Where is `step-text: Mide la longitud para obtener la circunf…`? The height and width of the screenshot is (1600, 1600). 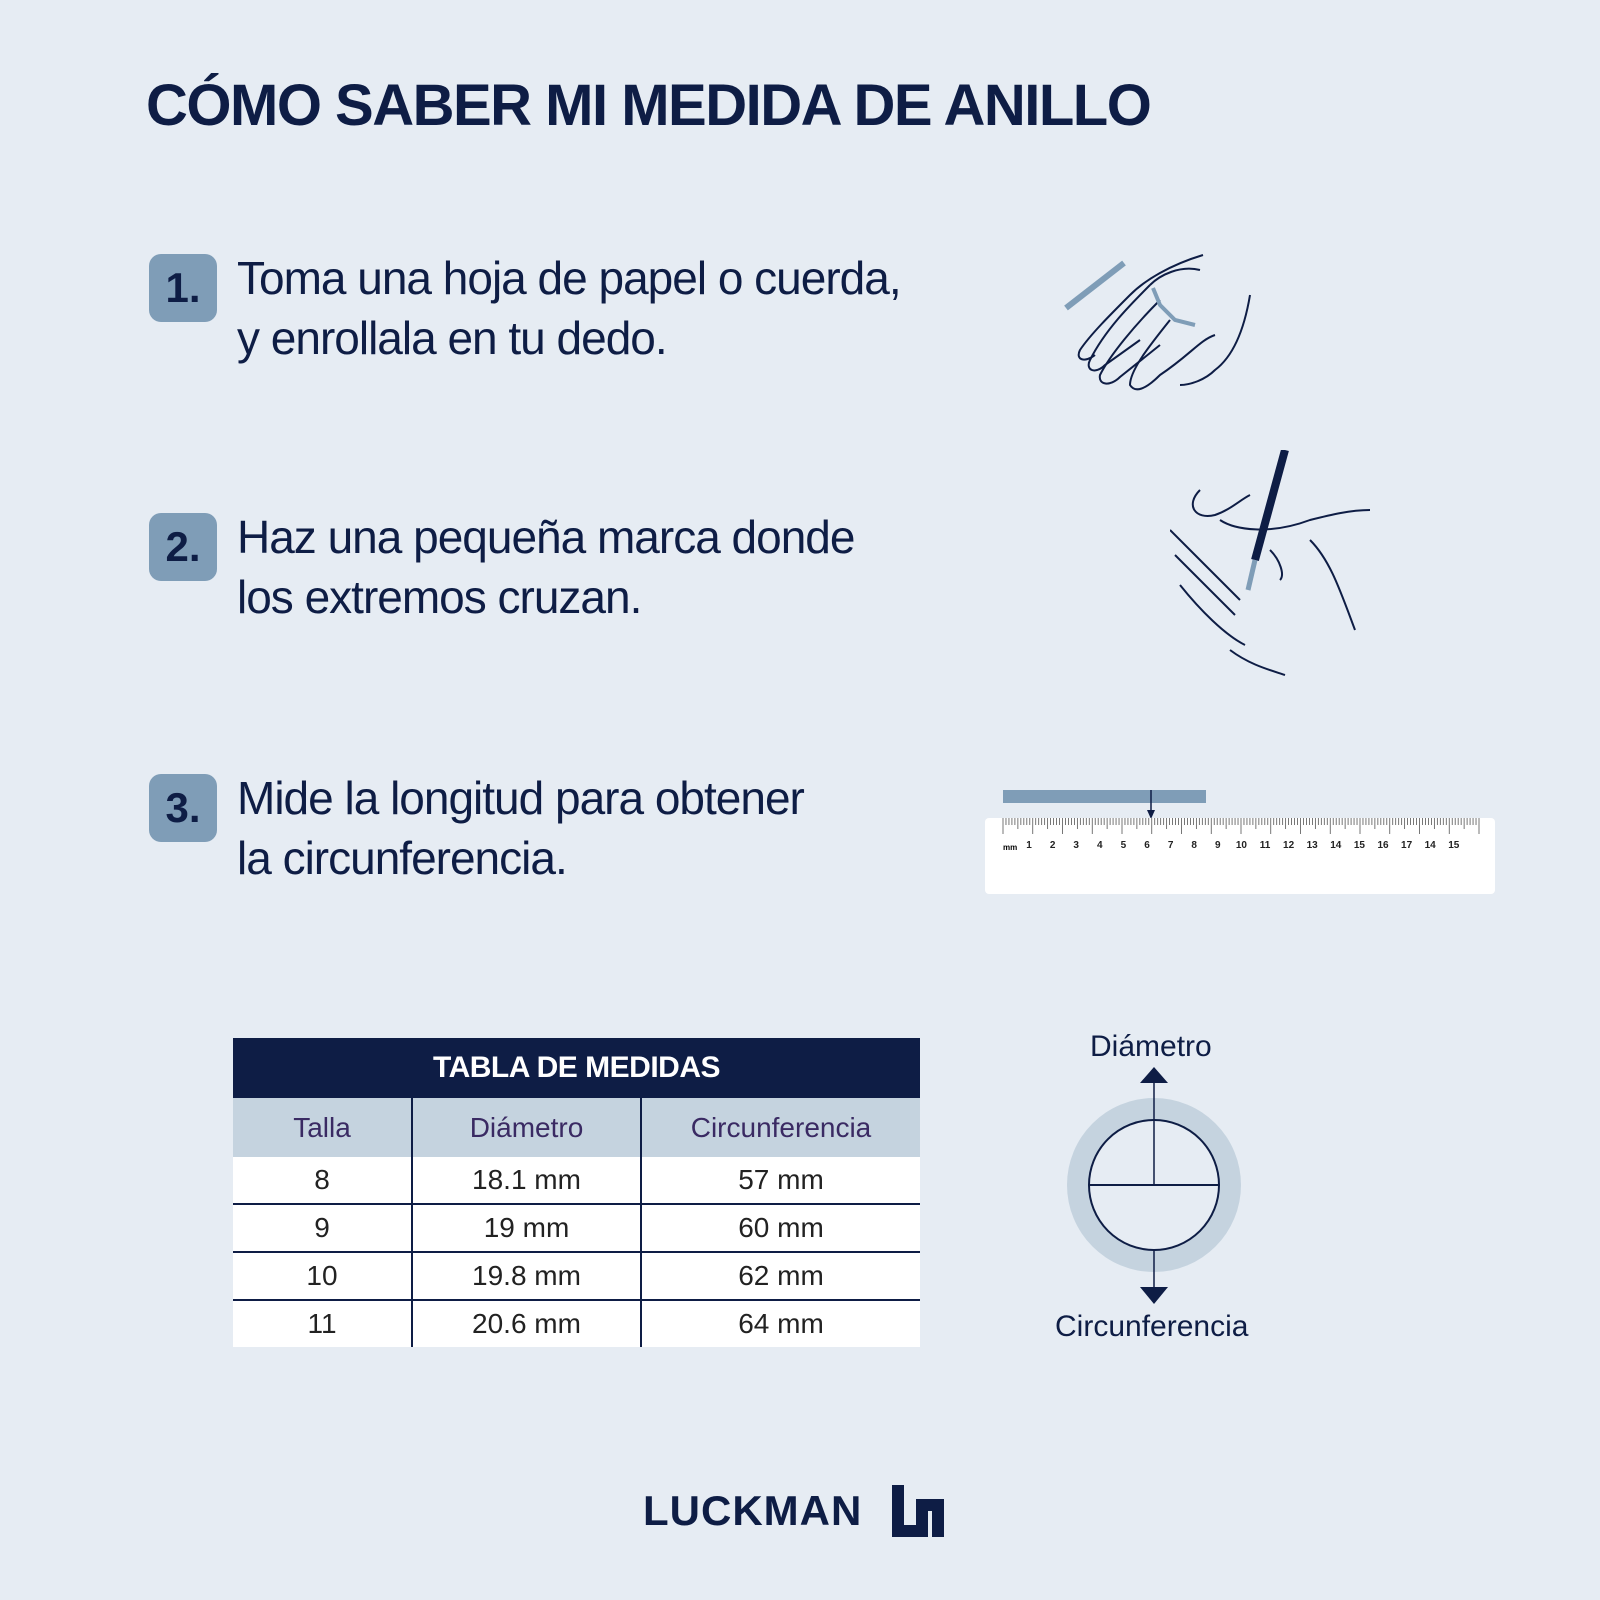 step-text: Mide la longitud para obtener la circunf… is located at coordinates (521, 828).